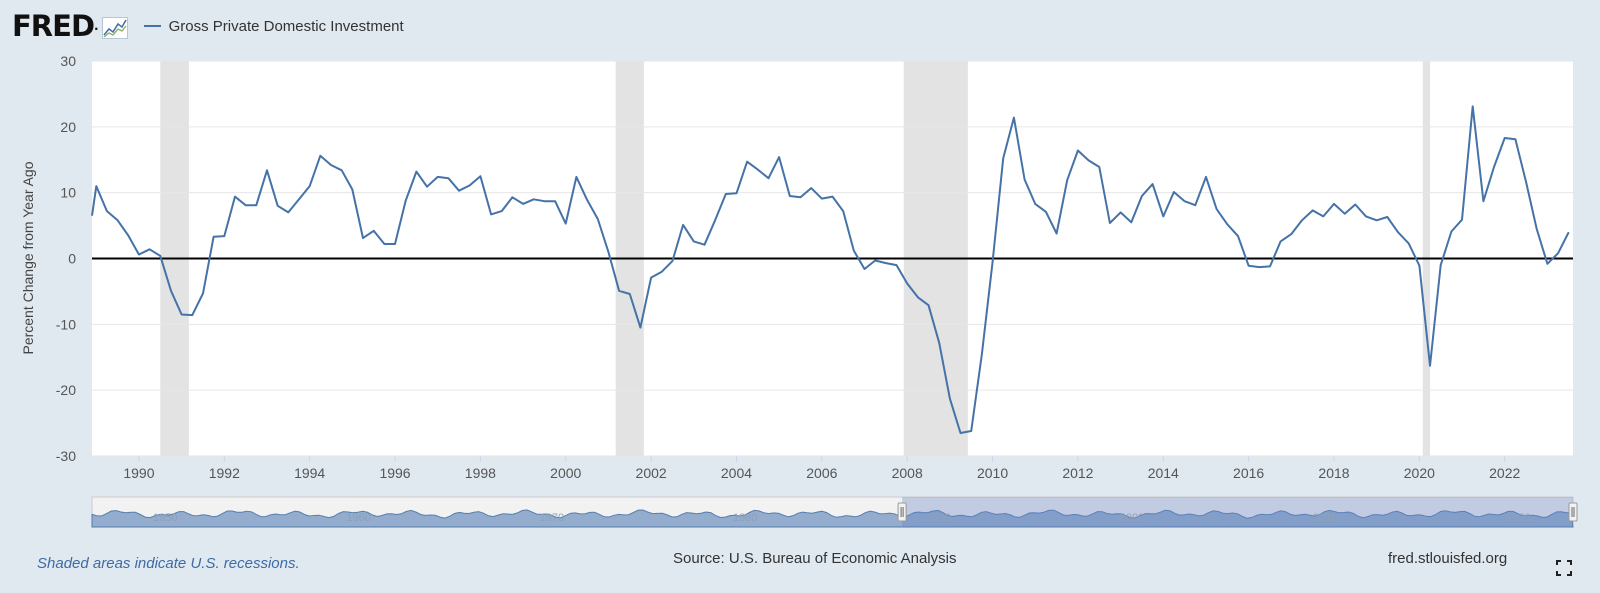  I want to click on navigator-handle-left, so click(902, 512).